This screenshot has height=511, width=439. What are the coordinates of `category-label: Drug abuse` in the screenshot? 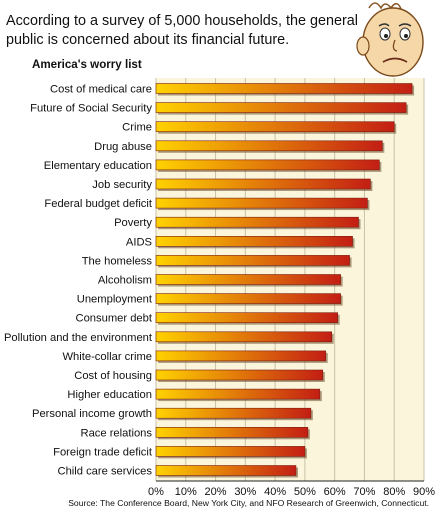 It's located at (123, 147).